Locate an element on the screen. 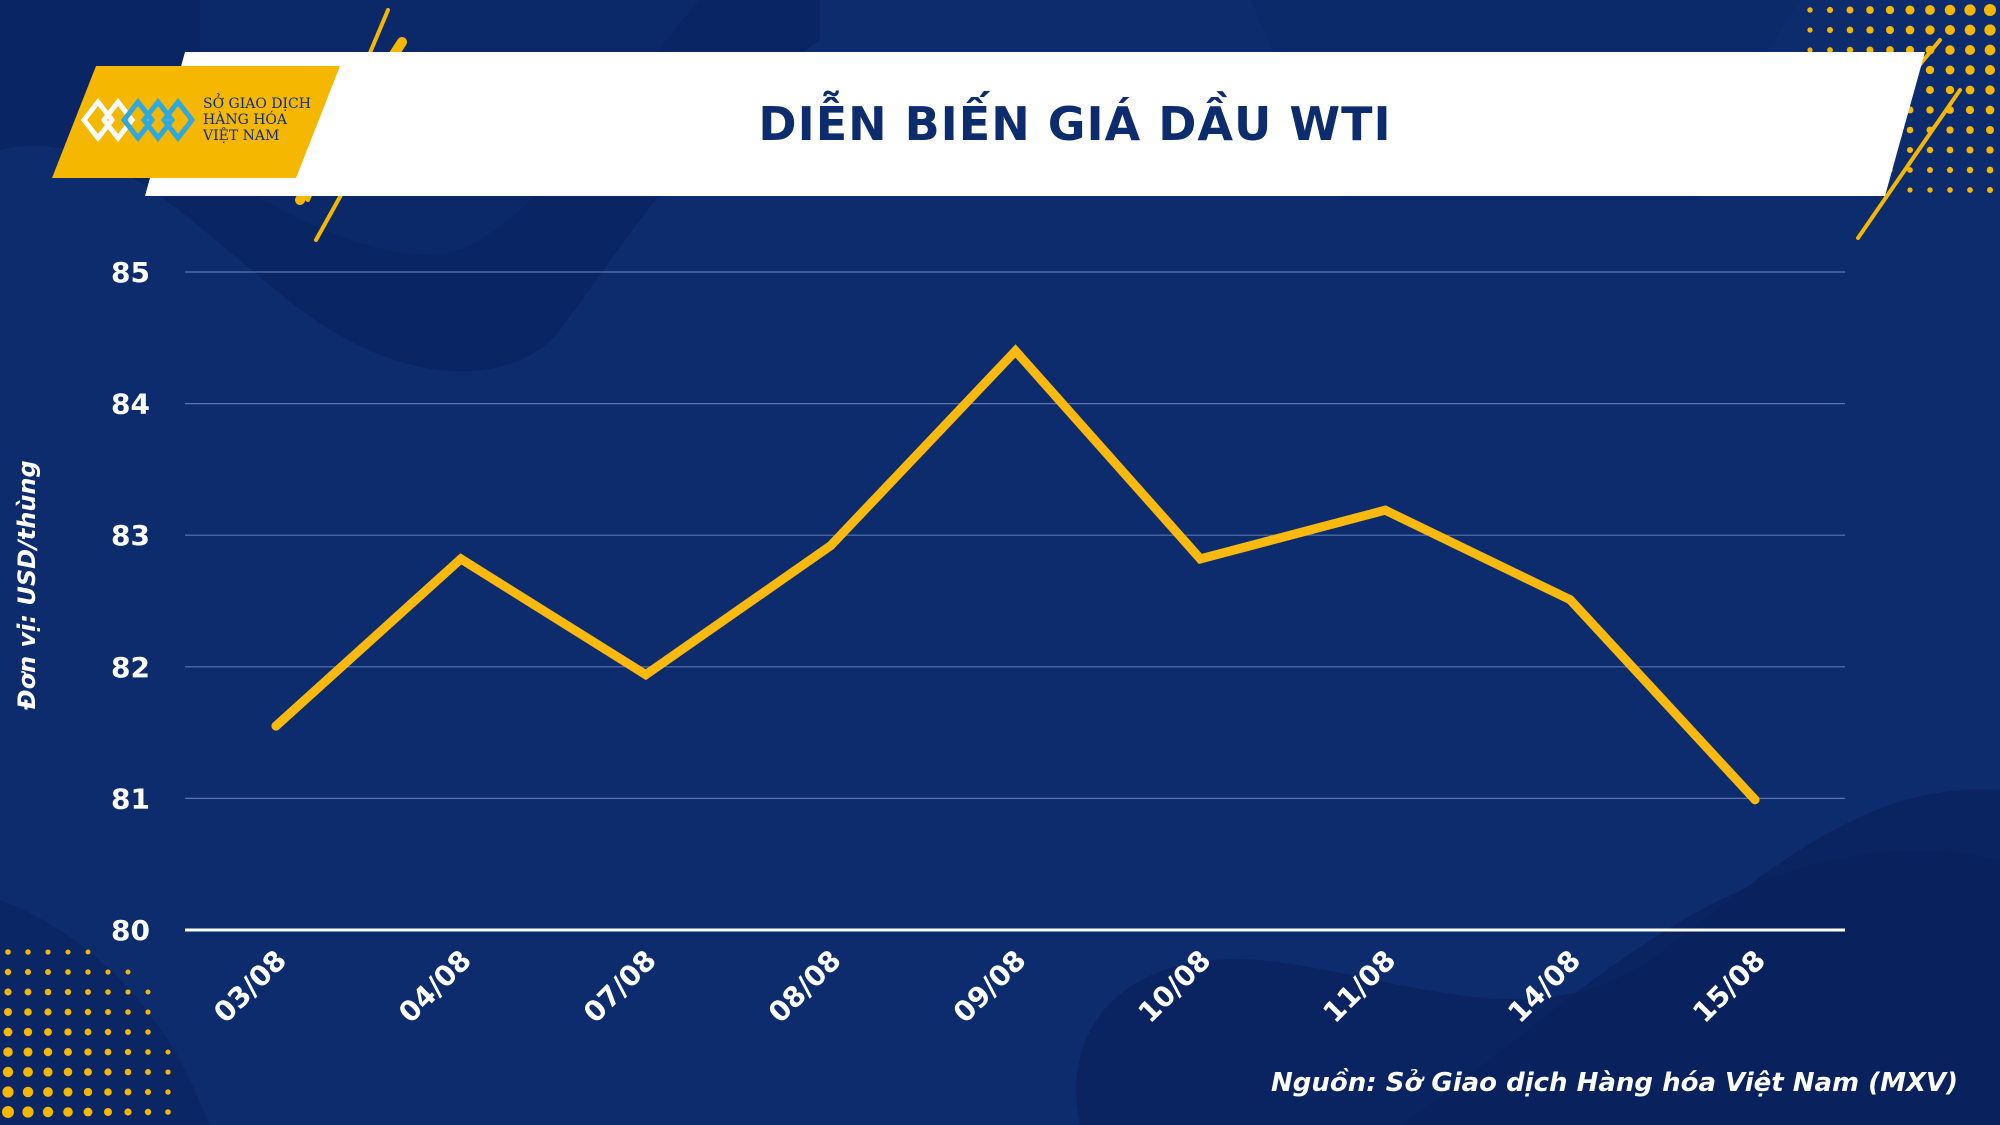 This screenshot has height=1125, width=2000. logo-line-2: HÀNG HÓA is located at coordinates (245, 120).